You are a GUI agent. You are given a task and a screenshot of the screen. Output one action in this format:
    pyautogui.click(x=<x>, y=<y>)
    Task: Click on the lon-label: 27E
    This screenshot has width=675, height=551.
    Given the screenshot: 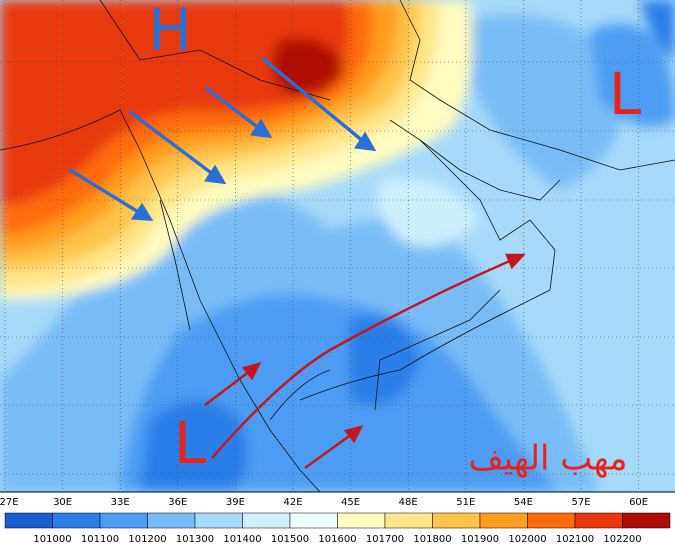 What is the action you would take?
    pyautogui.click(x=9, y=502)
    